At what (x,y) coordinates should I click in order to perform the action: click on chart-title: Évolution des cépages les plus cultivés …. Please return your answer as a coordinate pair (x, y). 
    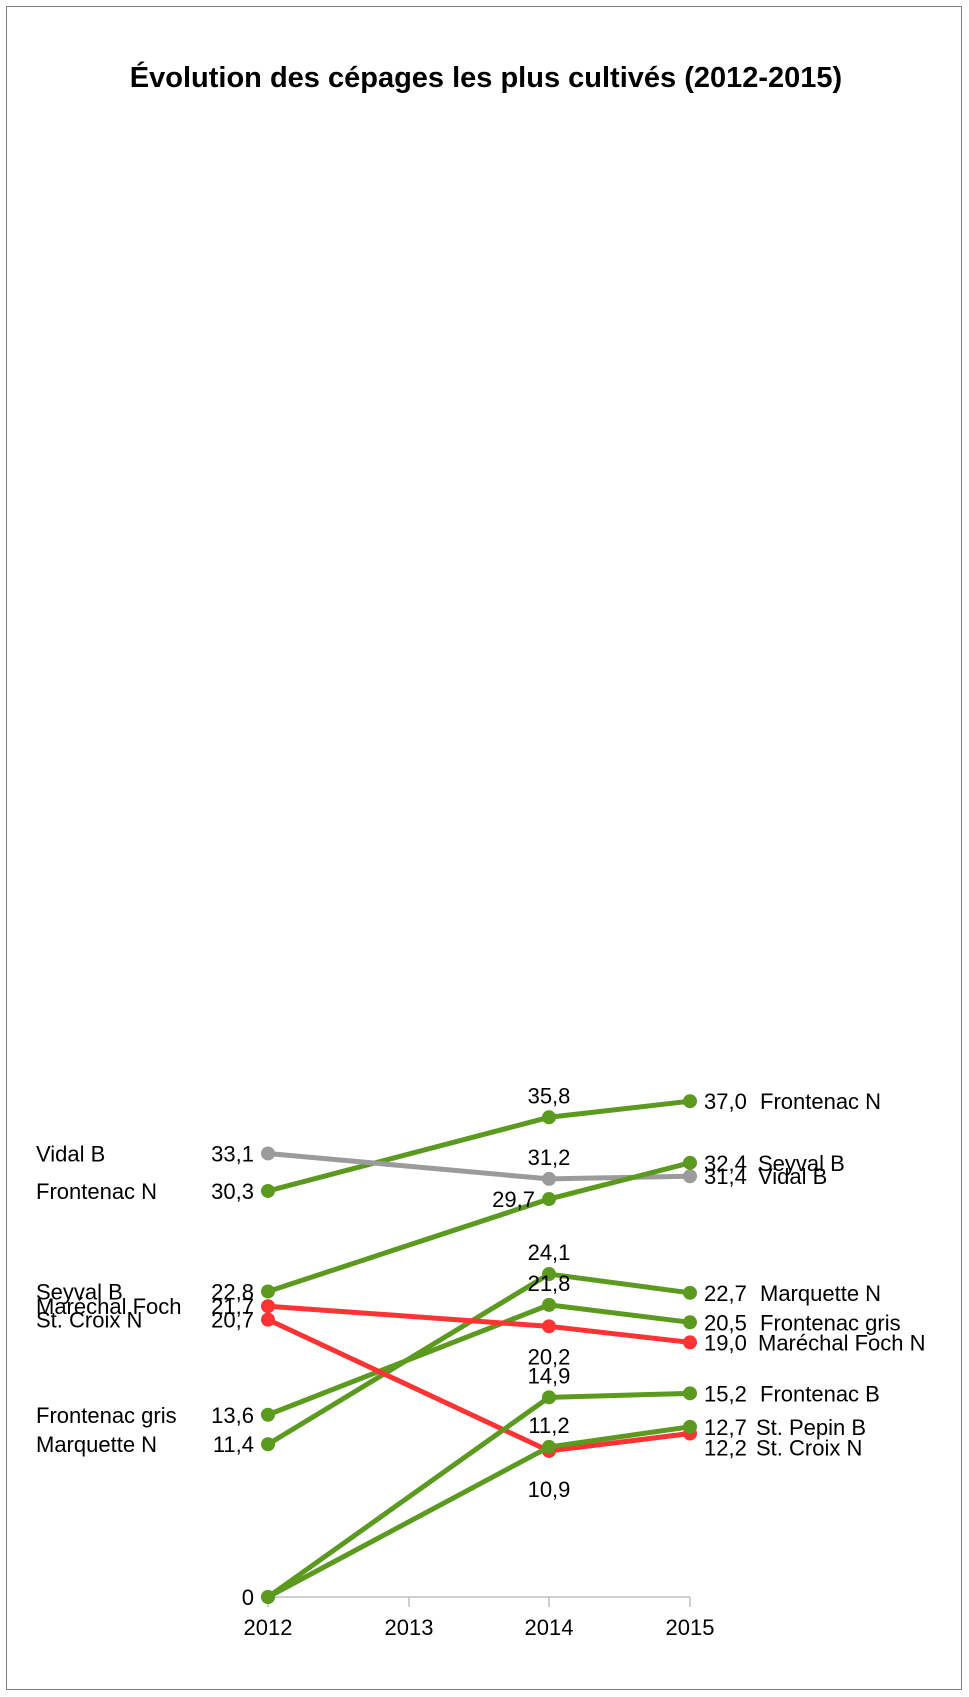
    Looking at the image, I should click on (486, 77).